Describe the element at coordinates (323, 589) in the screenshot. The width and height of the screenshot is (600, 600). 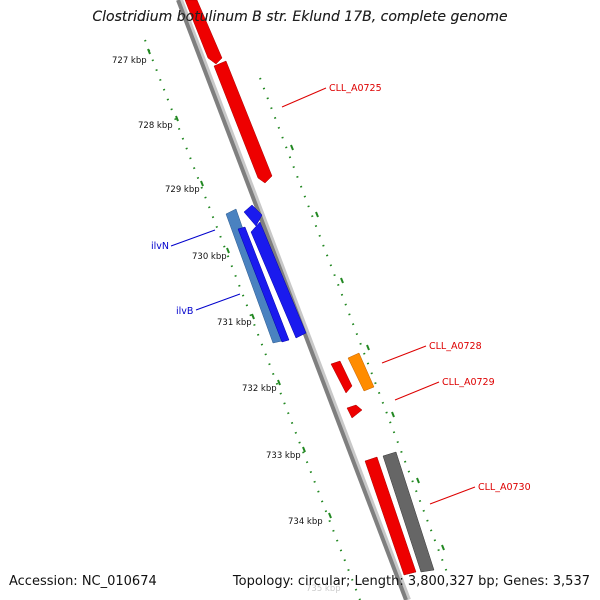
I see `tick-label-735: 735 kbp` at that location.